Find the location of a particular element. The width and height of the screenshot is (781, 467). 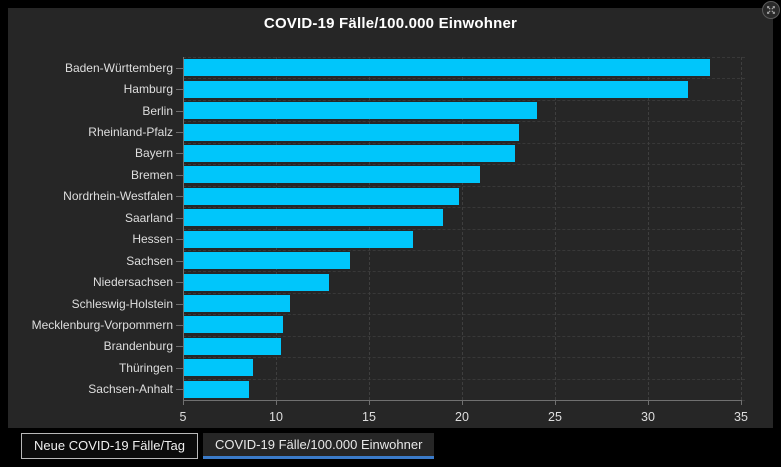

category-label: Hamburg is located at coordinates (148, 89).